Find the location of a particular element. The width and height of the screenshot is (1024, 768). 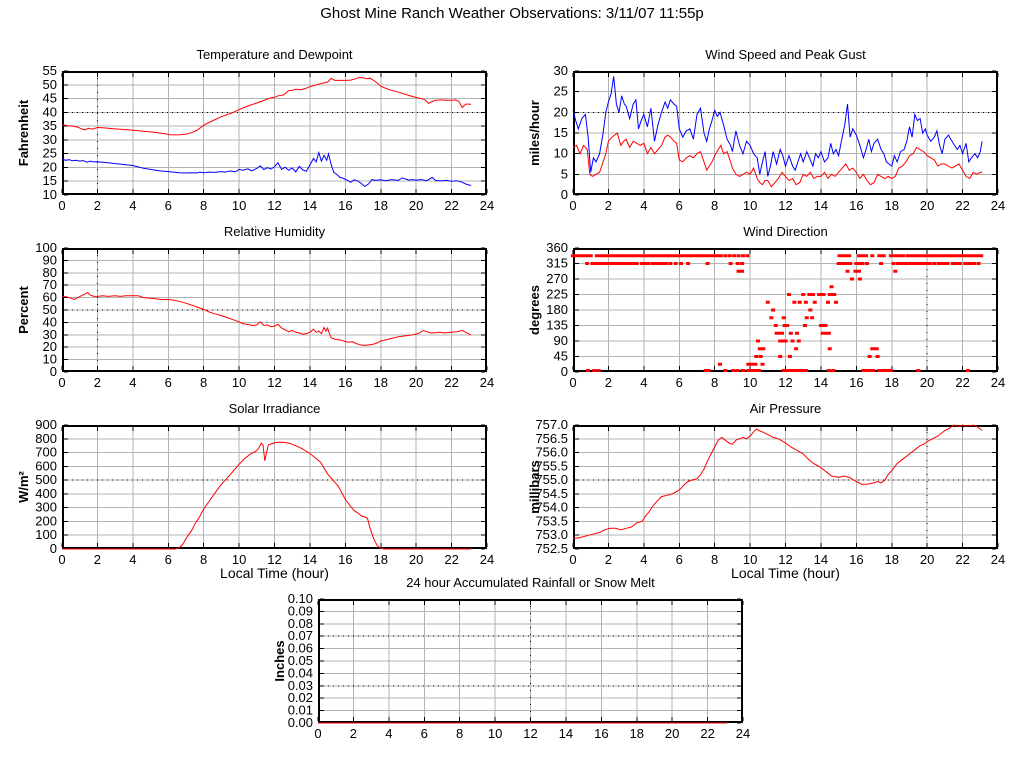

y-tick-label: 90 is located at coordinates (561, 340).